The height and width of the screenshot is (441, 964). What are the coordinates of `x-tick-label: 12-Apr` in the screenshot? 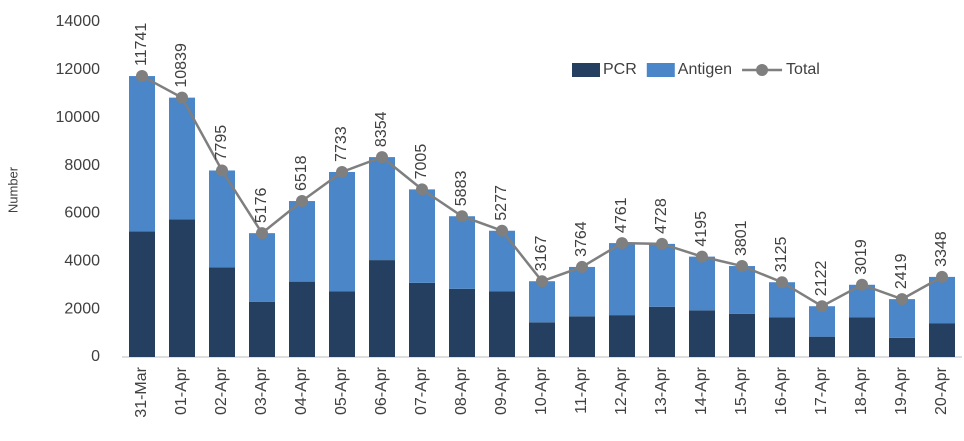 It's located at (621, 390).